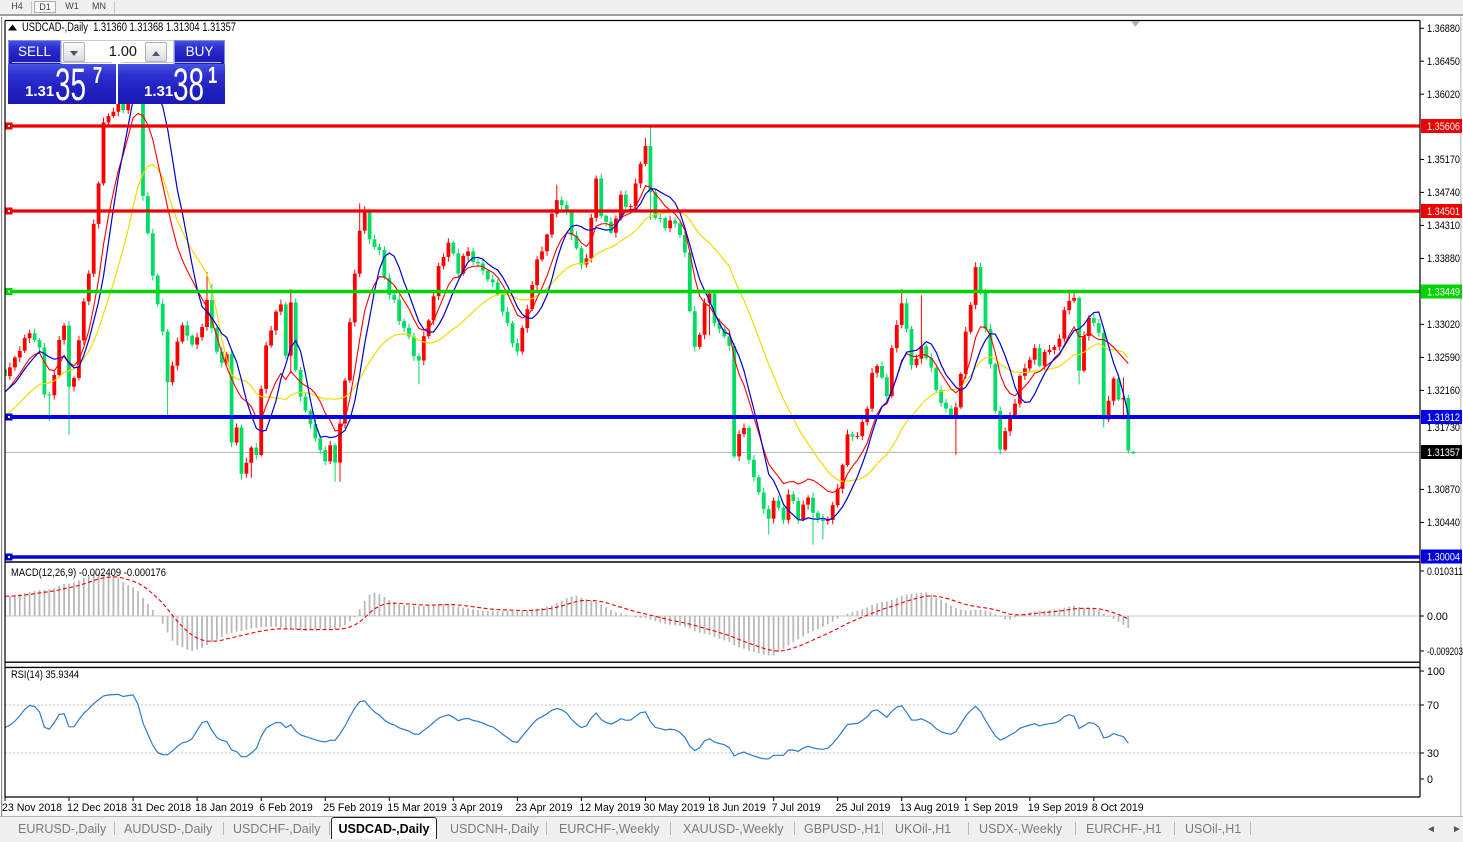 This screenshot has height=842, width=1463. I want to click on svg-text: 23 Nov 2018, so click(32, 808).